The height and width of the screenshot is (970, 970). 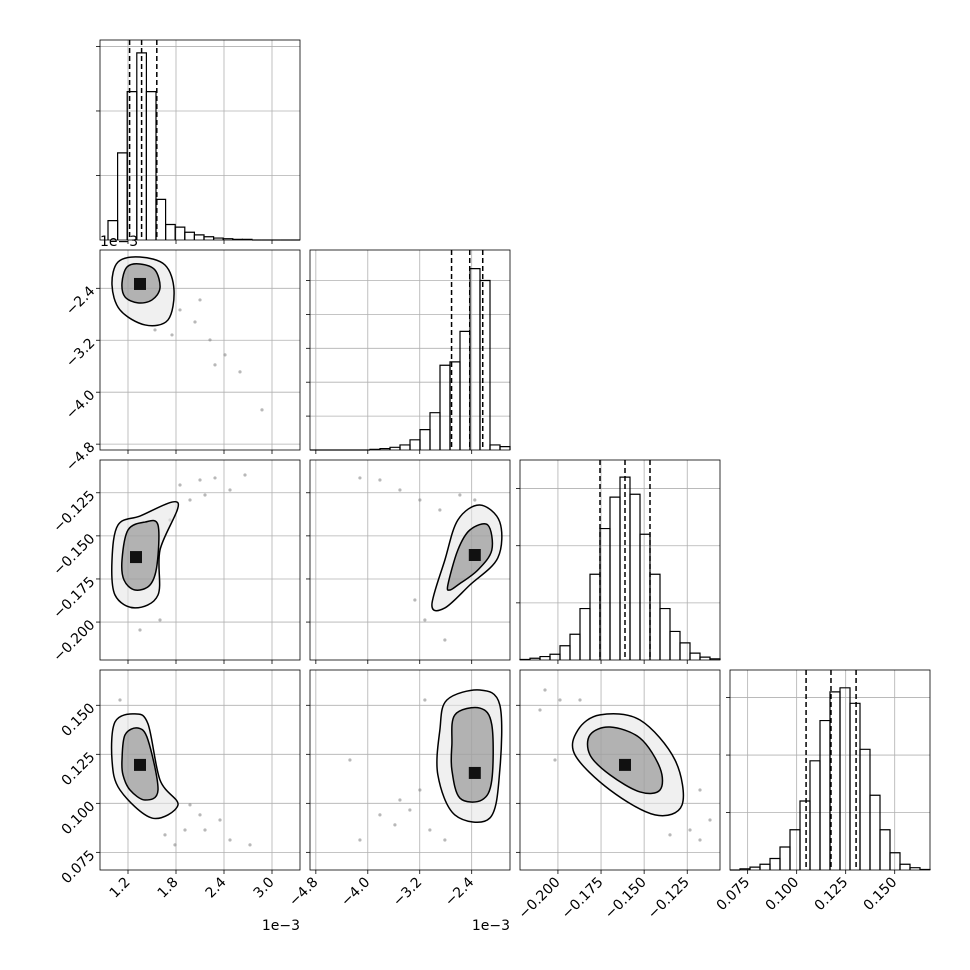 I want to click on y-tick-label: 0.125, so click(x=79, y=769).